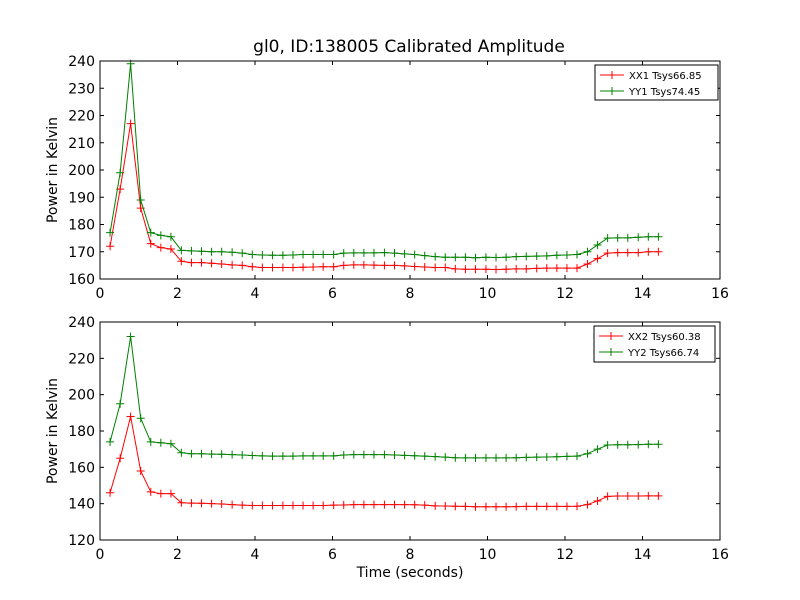  Describe the element at coordinates (81, 280) in the screenshot. I see `y-tick-label: 160` at that location.